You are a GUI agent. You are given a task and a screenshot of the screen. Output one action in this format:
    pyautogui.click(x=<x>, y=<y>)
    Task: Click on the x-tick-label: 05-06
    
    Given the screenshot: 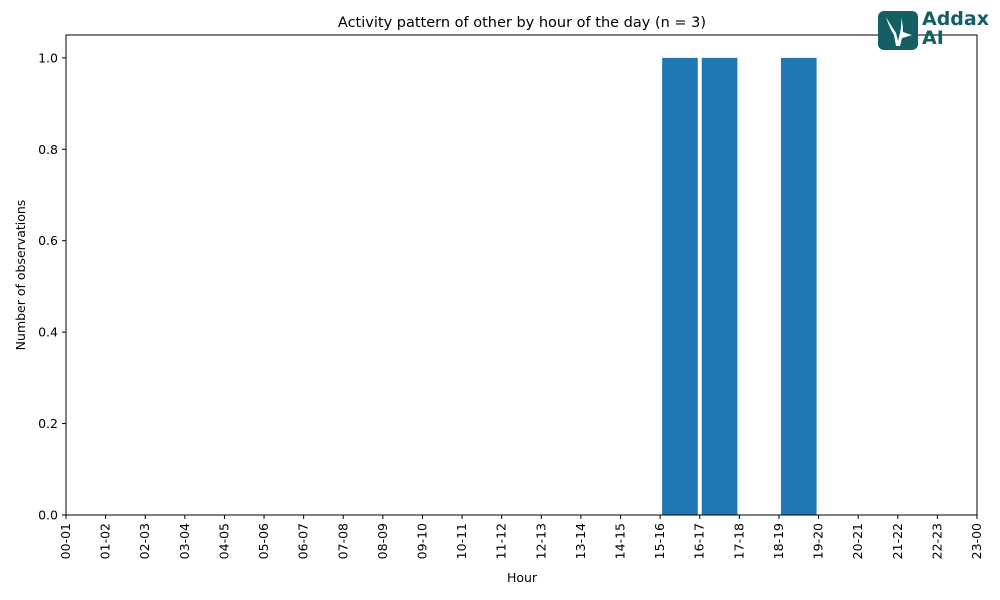 What is the action you would take?
    pyautogui.click(x=263, y=541)
    